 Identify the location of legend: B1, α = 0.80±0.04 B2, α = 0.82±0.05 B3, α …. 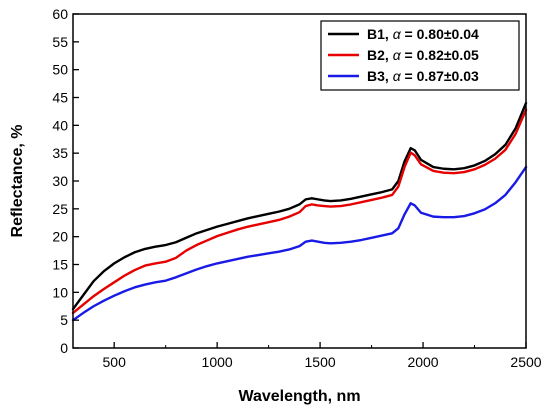
(420, 55).